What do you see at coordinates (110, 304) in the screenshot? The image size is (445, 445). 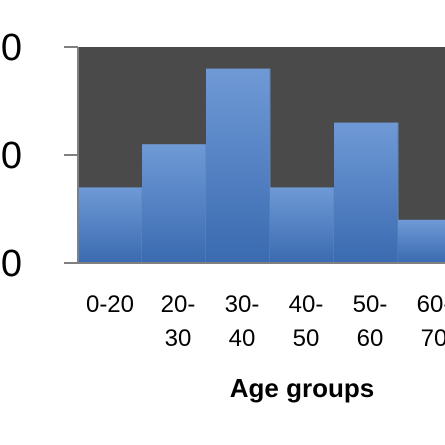 I see `x-tick-label: 0-20` at bounding box center [110, 304].